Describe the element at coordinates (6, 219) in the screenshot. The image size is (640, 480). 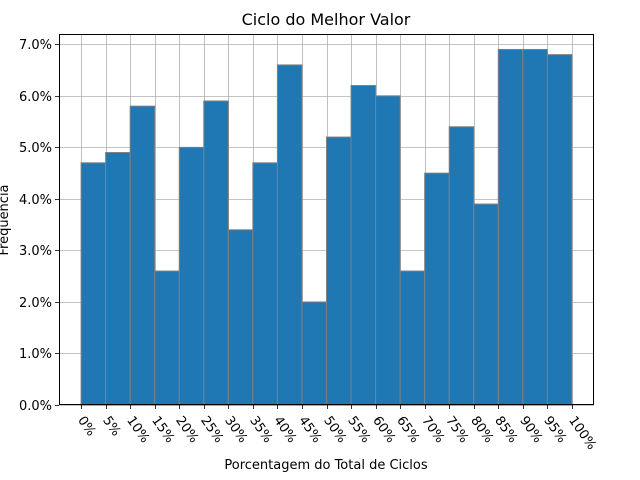
I see `y-axis-title: Frequência` at that location.